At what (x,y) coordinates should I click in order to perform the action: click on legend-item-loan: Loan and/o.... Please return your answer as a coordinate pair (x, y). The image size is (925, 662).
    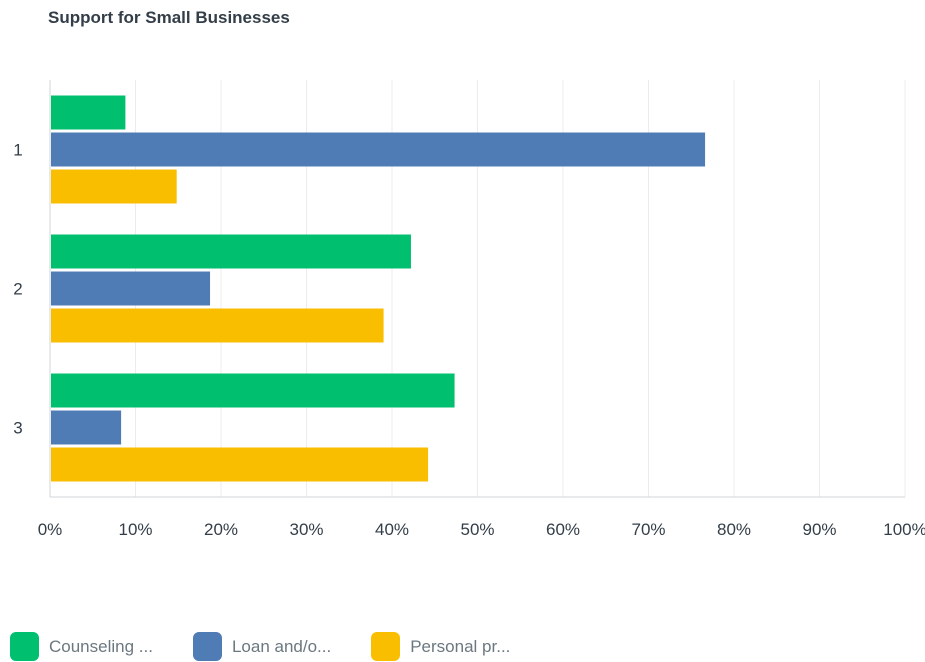
    Looking at the image, I should click on (262, 646).